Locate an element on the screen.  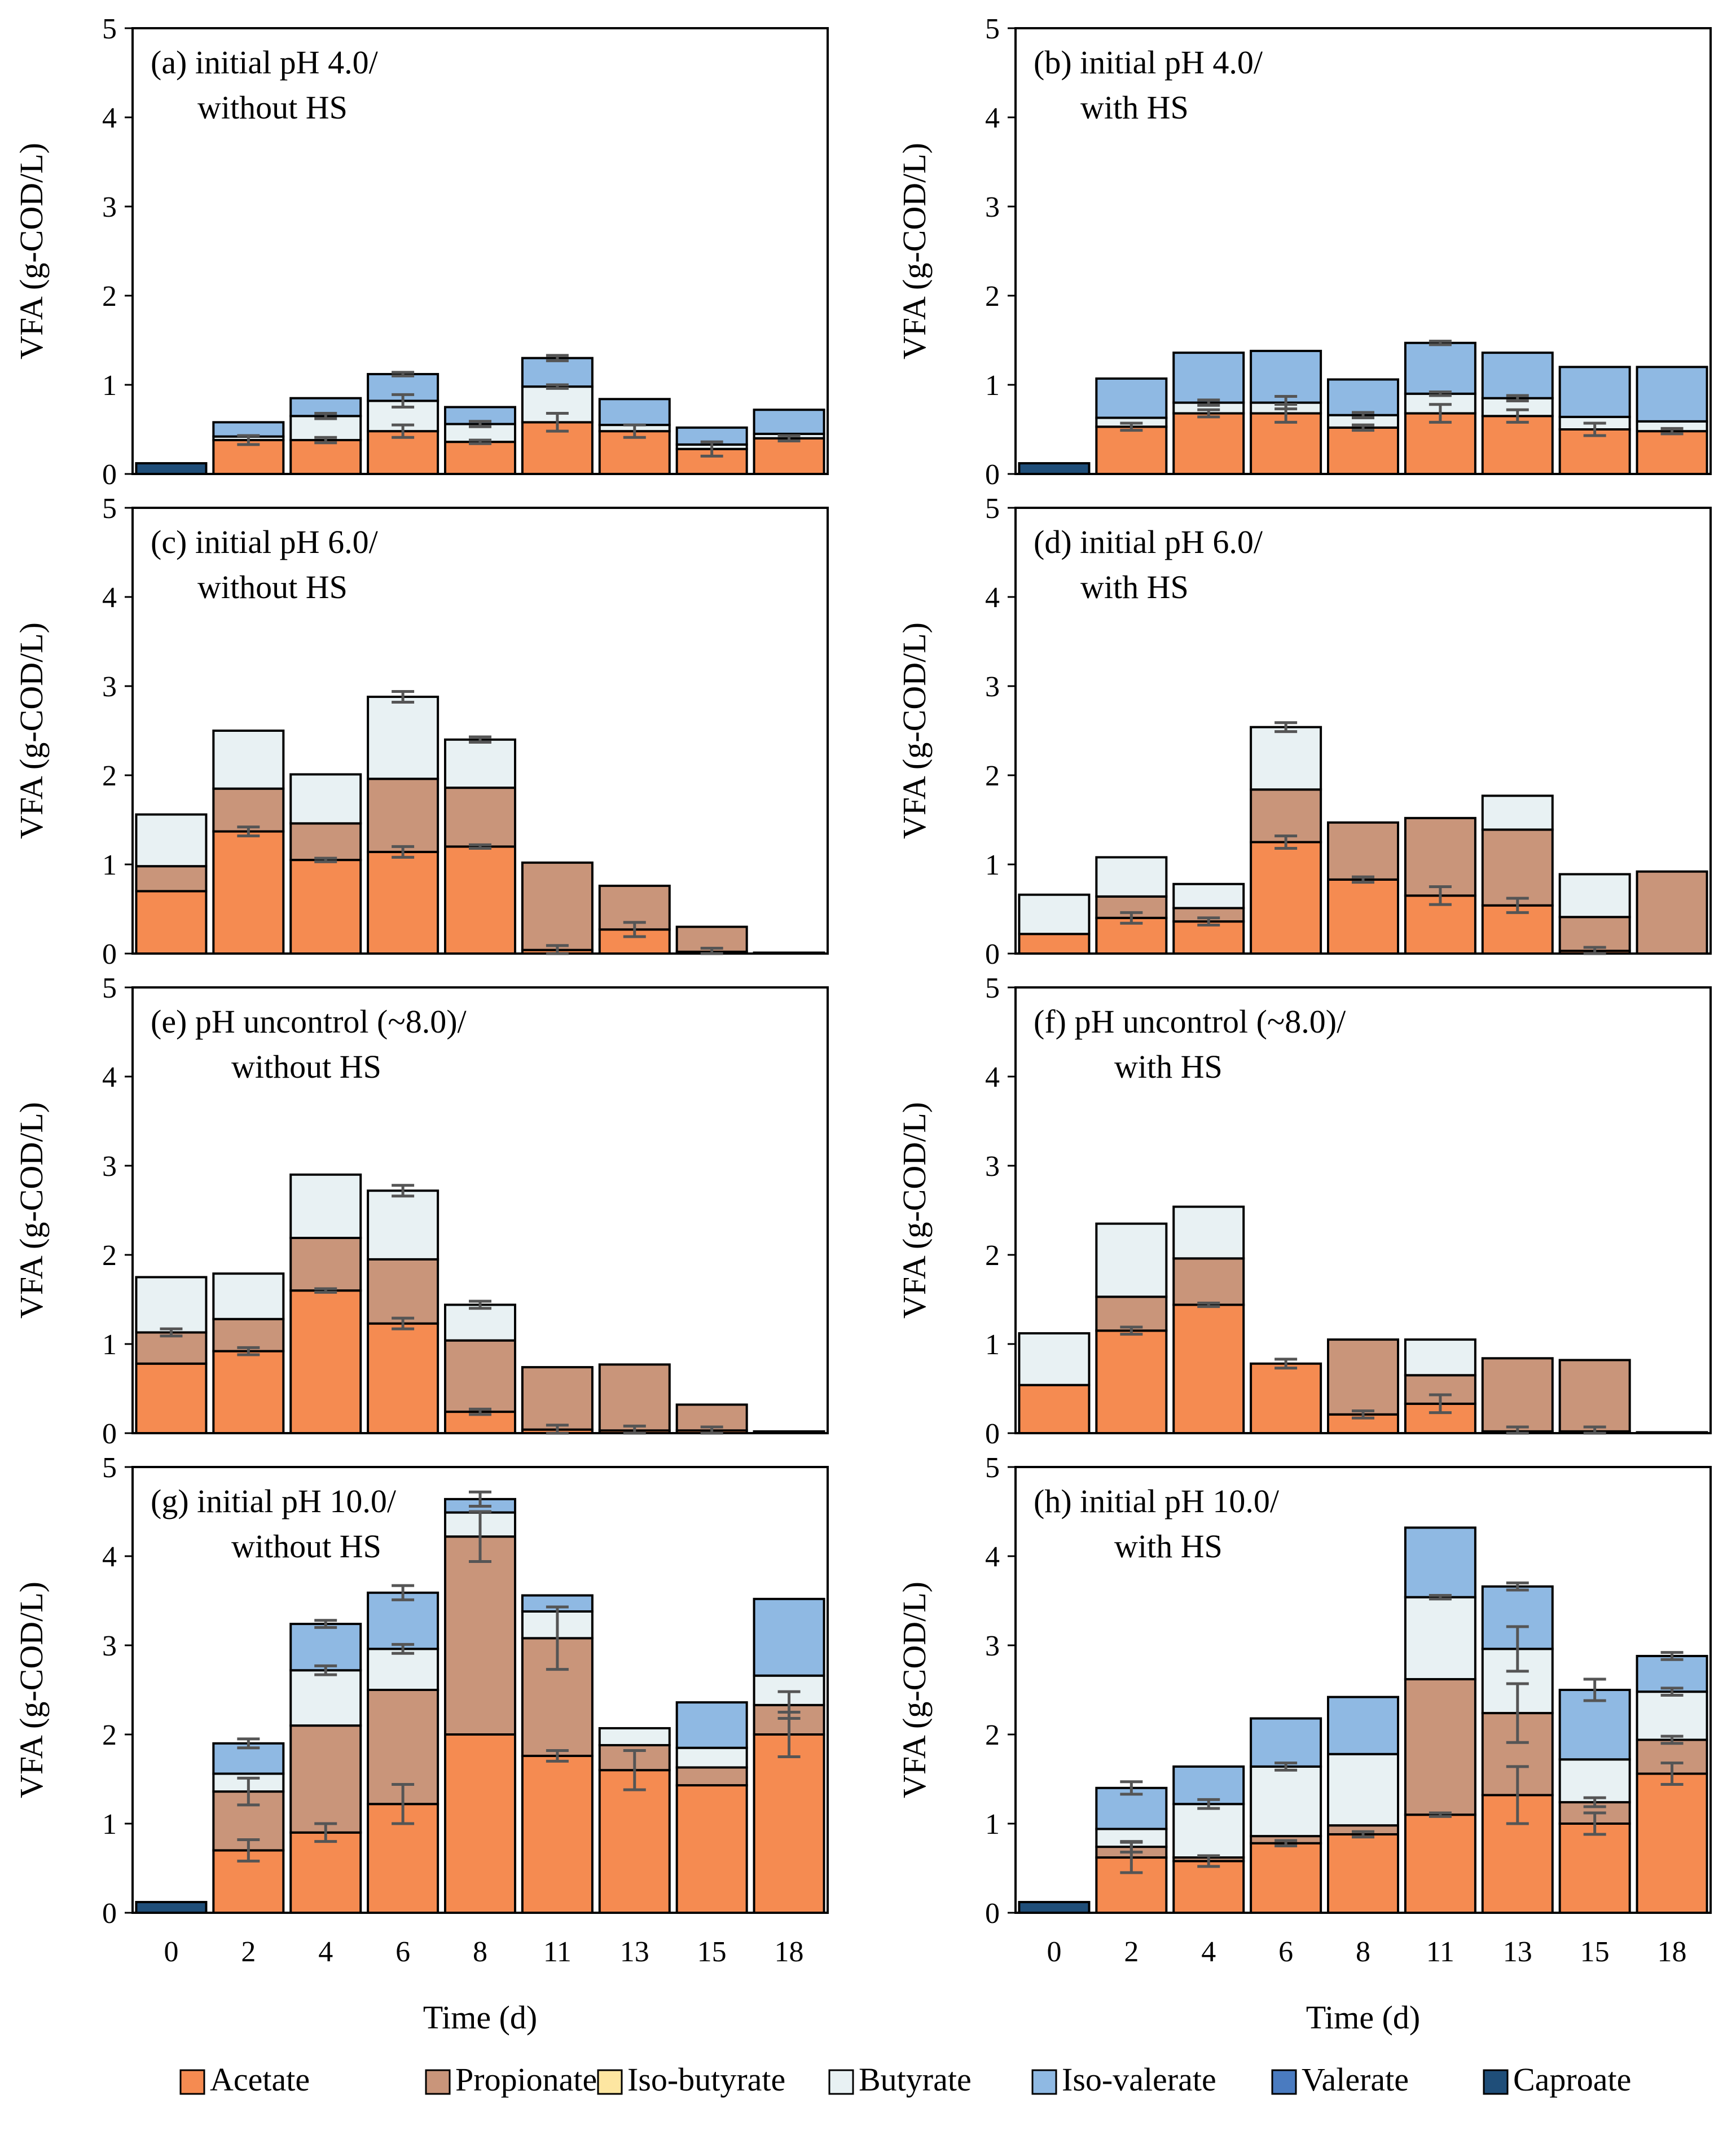
legend-item-acetate: Acetate is located at coordinates (244, 2079).